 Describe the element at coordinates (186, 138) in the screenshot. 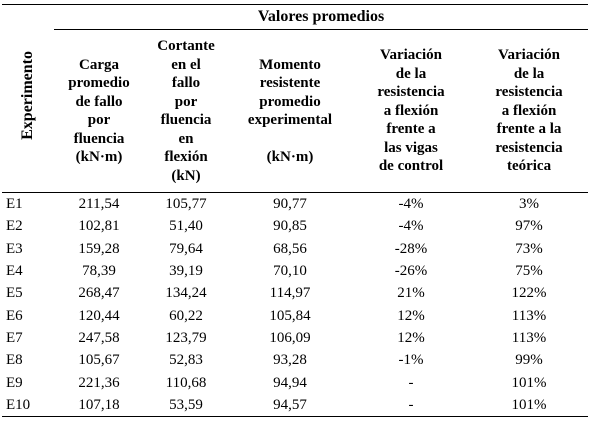

I see `column-header-line: en` at that location.